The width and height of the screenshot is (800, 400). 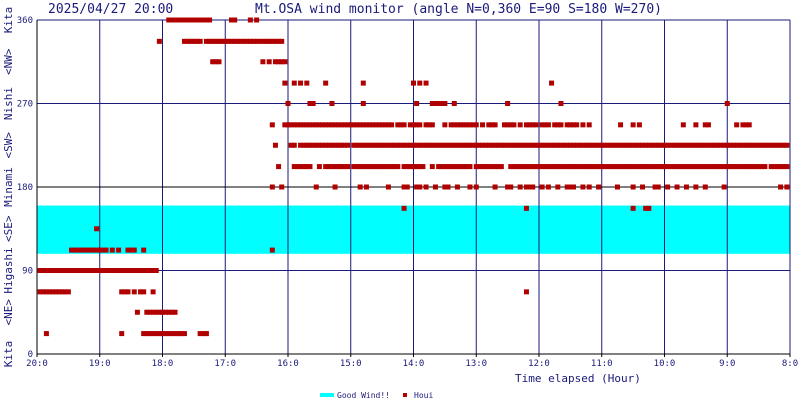 I want to click on x-tick-label: 17:0, so click(x=225, y=364).